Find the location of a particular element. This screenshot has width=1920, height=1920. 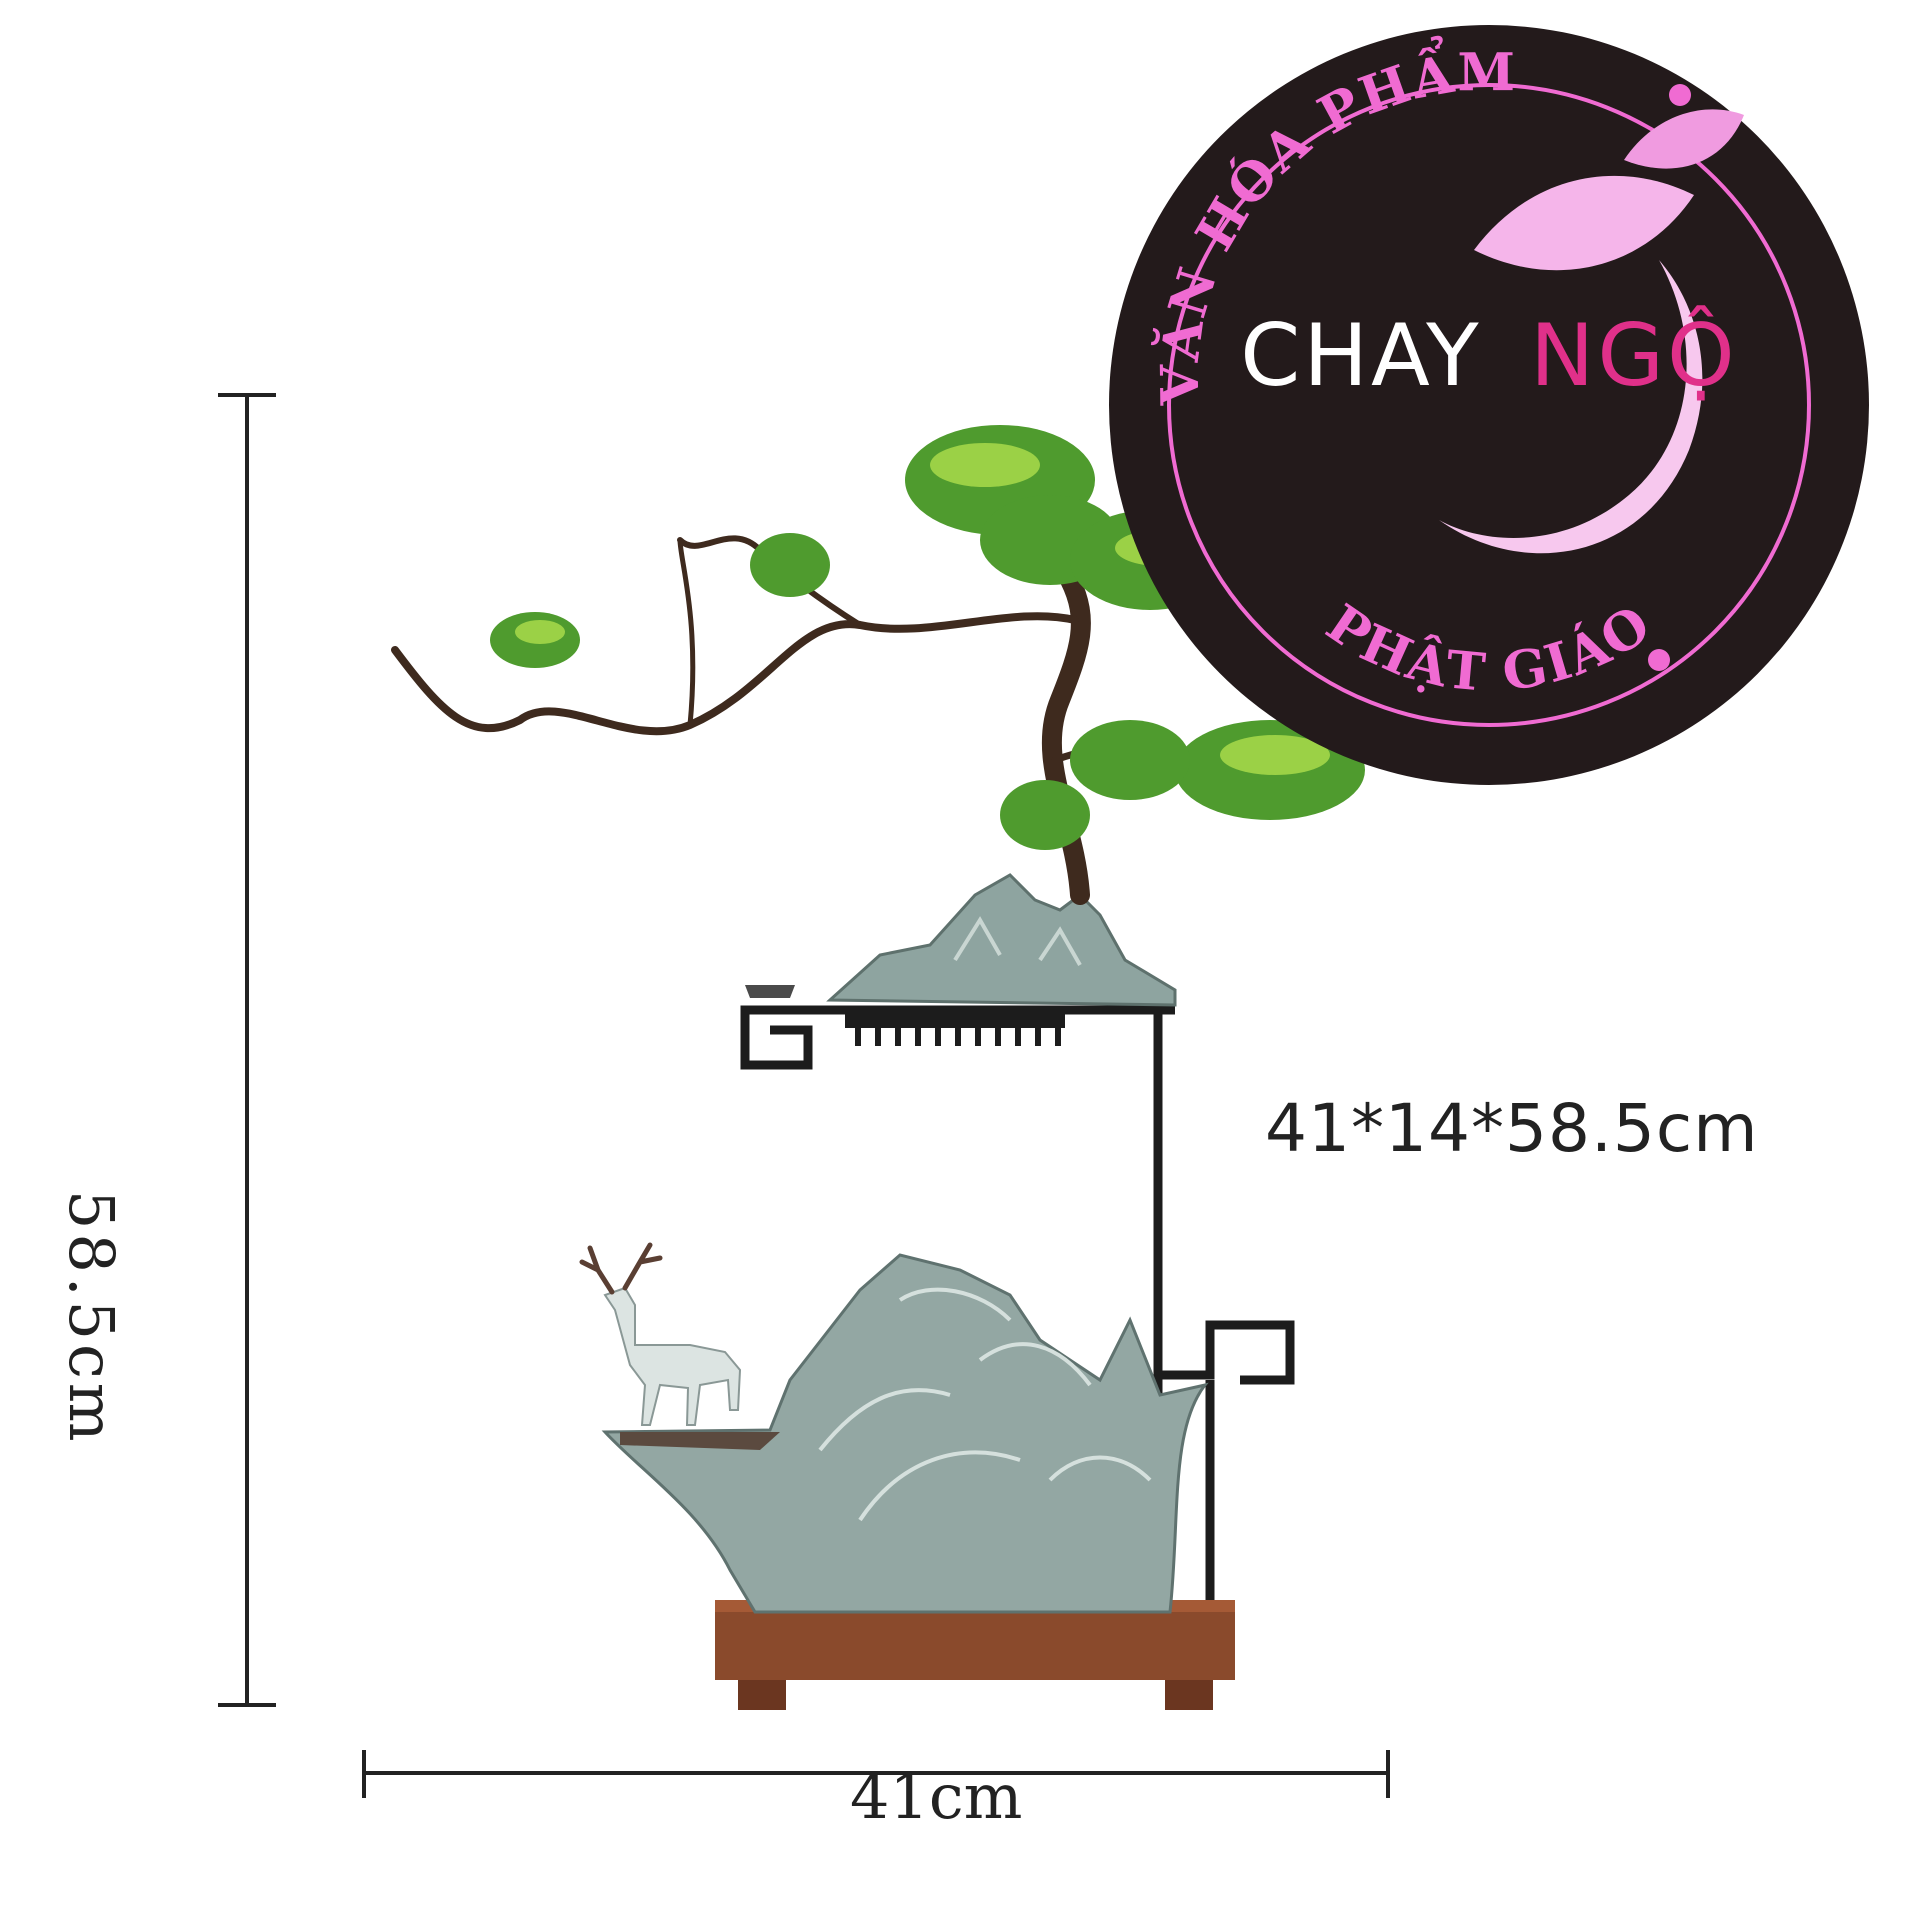

deer-figurine is located at coordinates (660, 1334).